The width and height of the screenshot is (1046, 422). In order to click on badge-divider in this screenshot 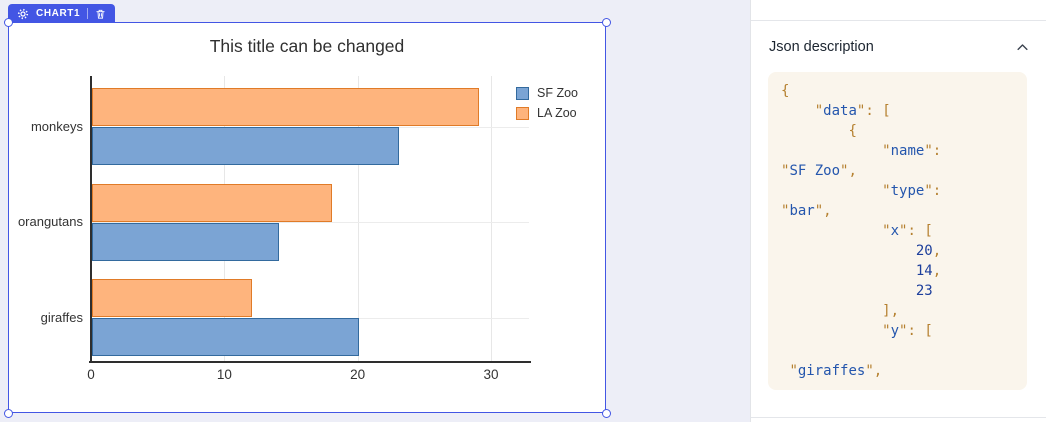, I will do `click(88, 13)`.